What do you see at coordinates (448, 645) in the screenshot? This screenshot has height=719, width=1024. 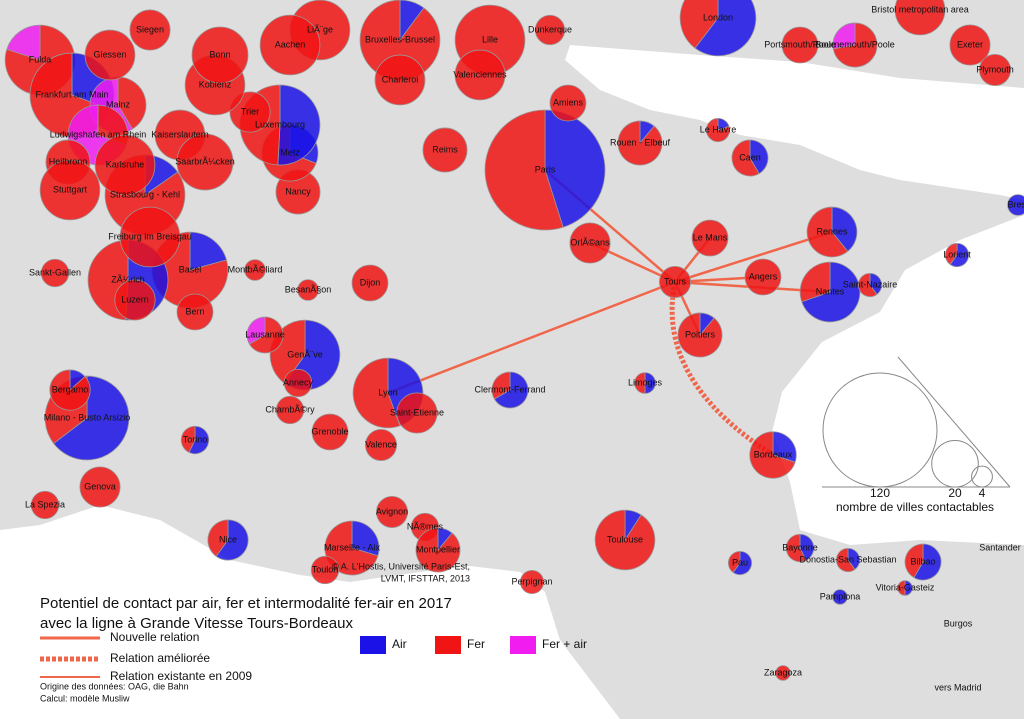 I see `legend-swatch-fer` at bounding box center [448, 645].